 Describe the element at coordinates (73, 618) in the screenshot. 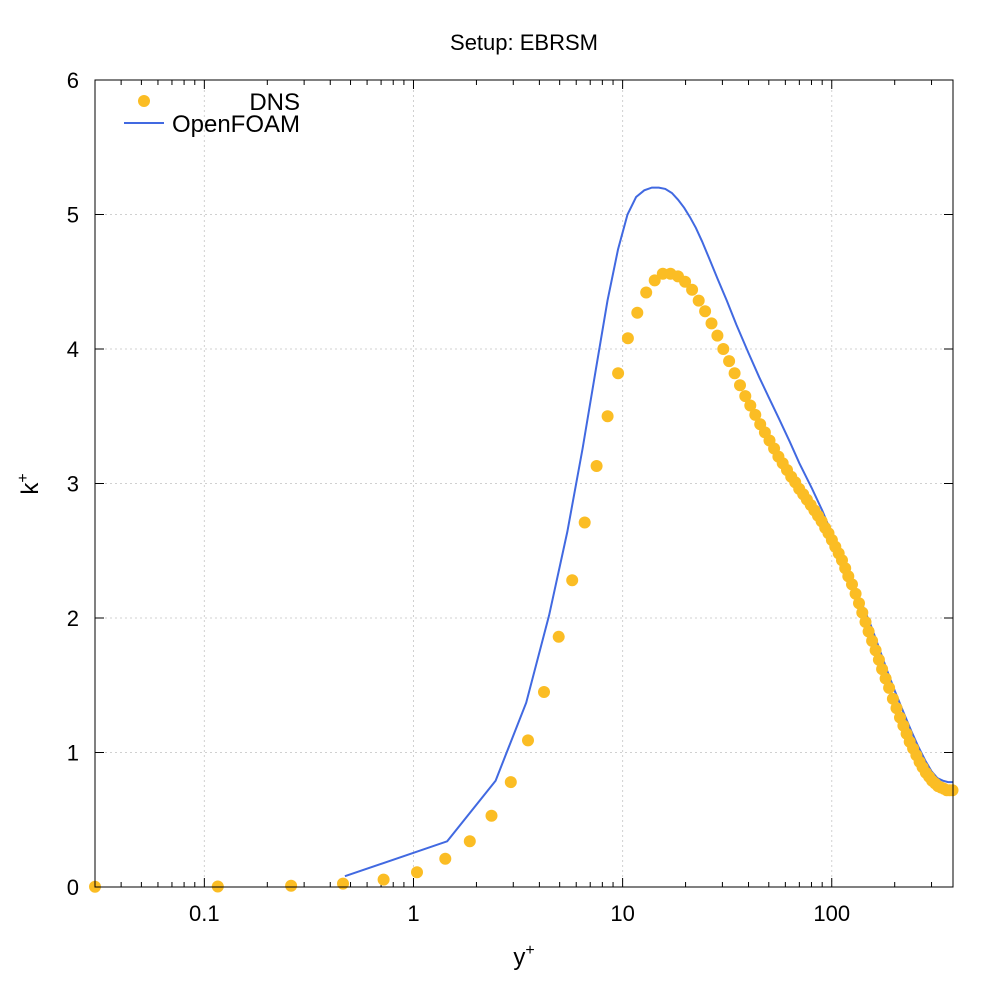

I see `y-tick-label: 2` at that location.